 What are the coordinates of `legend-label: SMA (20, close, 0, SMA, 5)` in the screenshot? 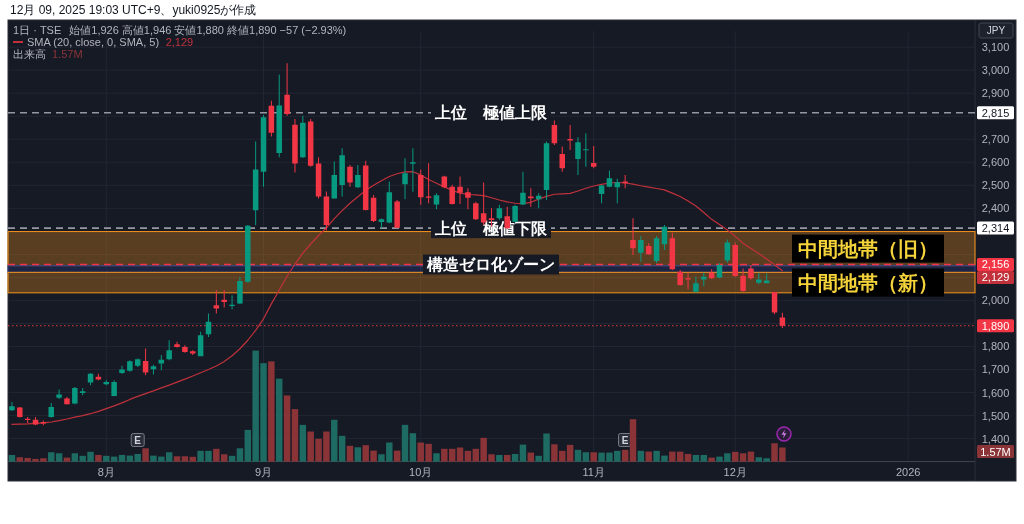 It's located at (93, 42).